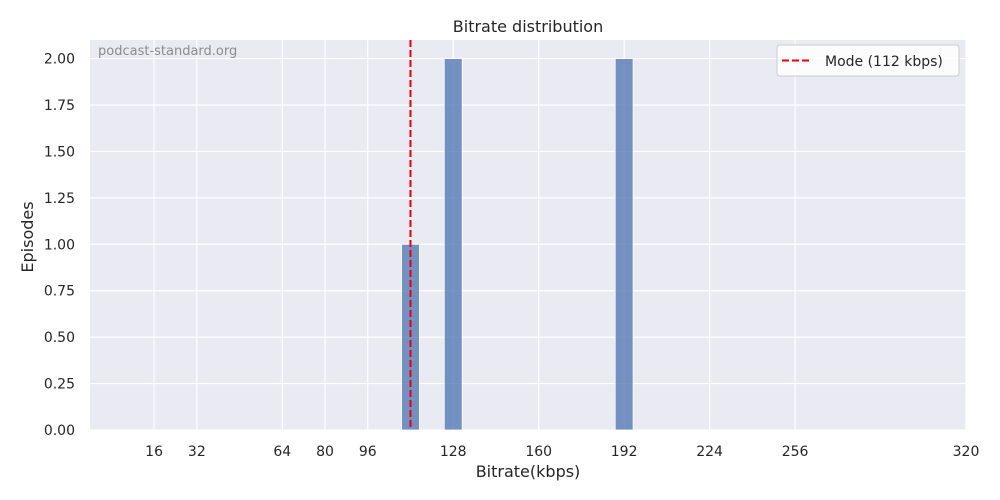  I want to click on x-tick-label: 160, so click(538, 452).